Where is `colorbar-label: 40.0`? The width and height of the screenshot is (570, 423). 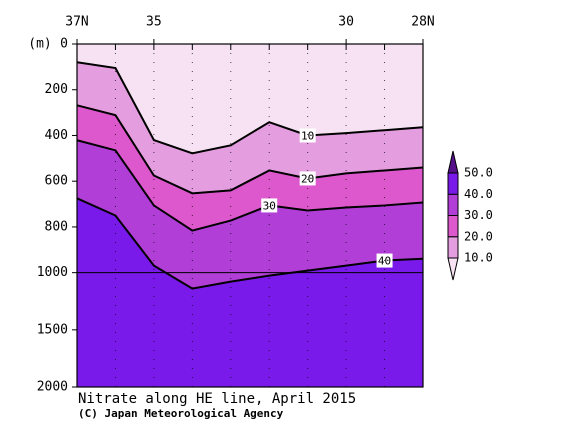 colorbar-label: 40.0 is located at coordinates (478, 194).